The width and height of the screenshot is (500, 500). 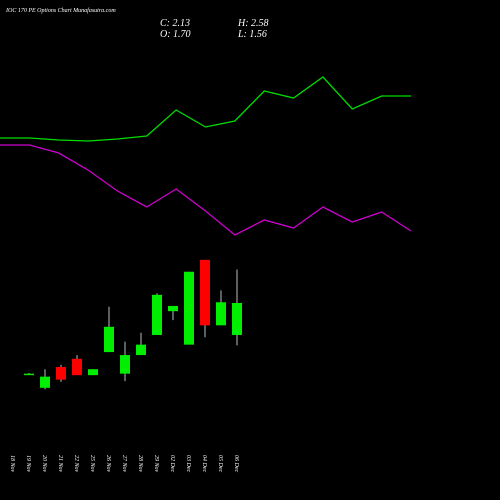 I want to click on x-tick-label: 03 Dec, so click(x=188, y=463).